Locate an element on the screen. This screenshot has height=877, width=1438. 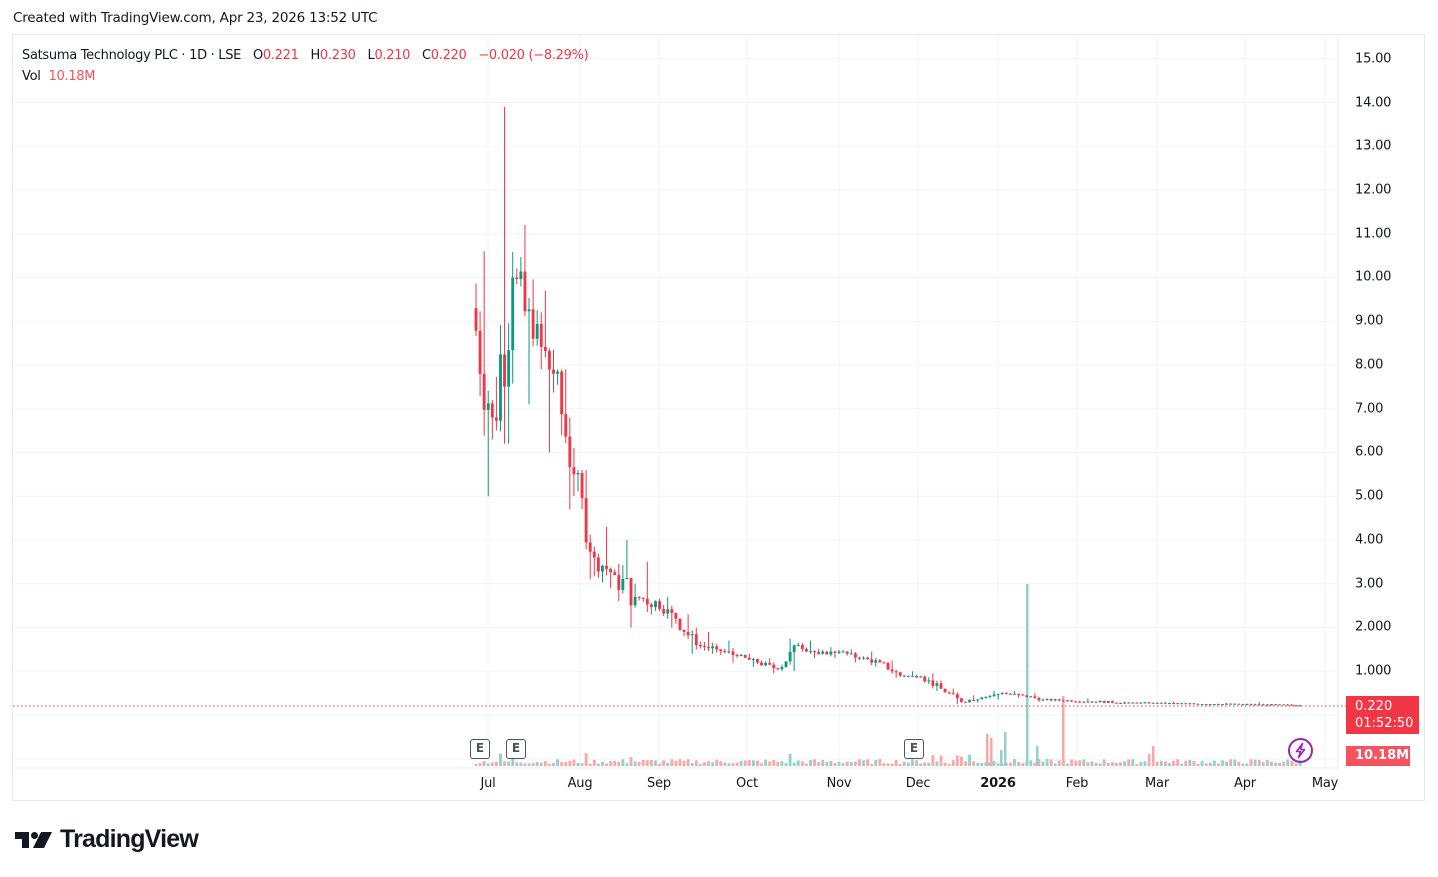
symbol-title: Satsuma Technology PLC · 1D · LSE is located at coordinates (132, 55).